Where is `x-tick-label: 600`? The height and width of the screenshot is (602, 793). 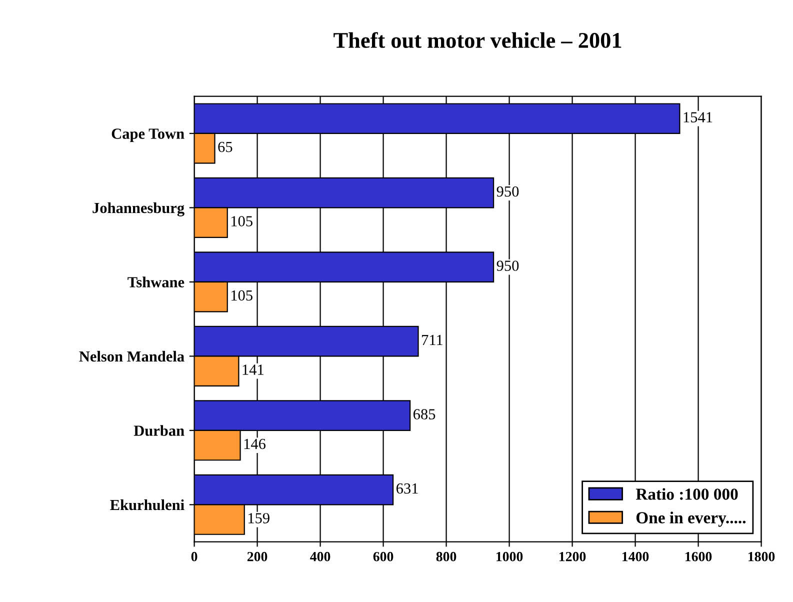
x-tick-label: 600 is located at coordinates (383, 557).